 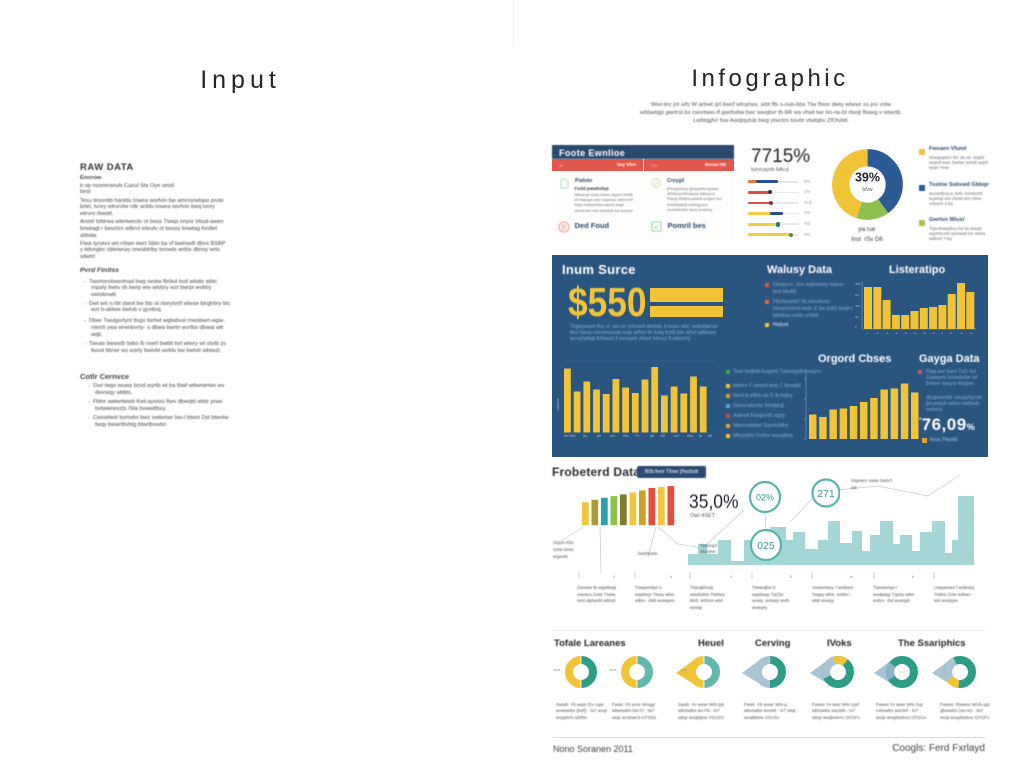 I want to click on svg-text: 40b, so click(x=857, y=306).